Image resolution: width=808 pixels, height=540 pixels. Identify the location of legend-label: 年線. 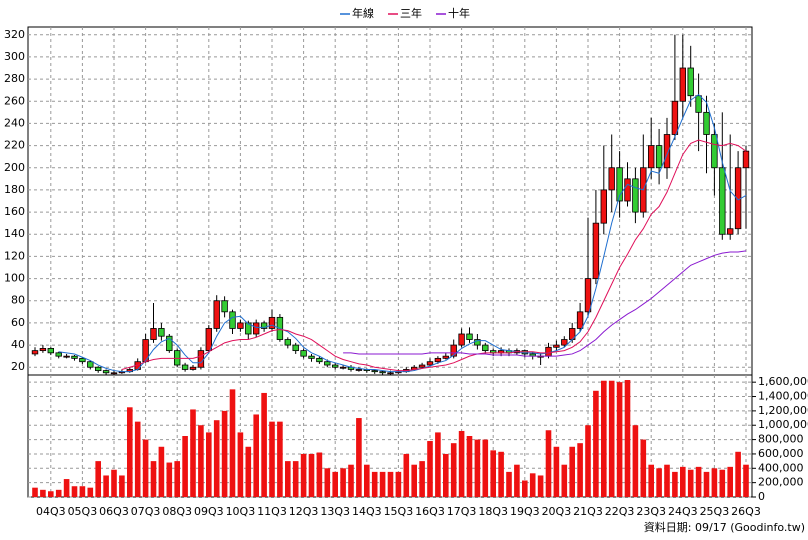
(363, 13).